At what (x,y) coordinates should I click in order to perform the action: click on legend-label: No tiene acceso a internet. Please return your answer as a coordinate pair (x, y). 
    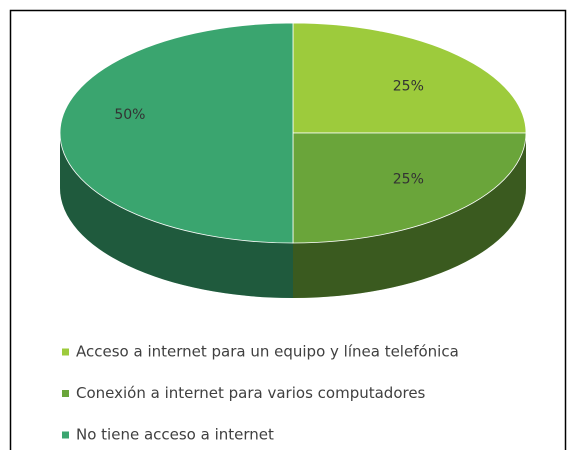
    Looking at the image, I should click on (175, 435).